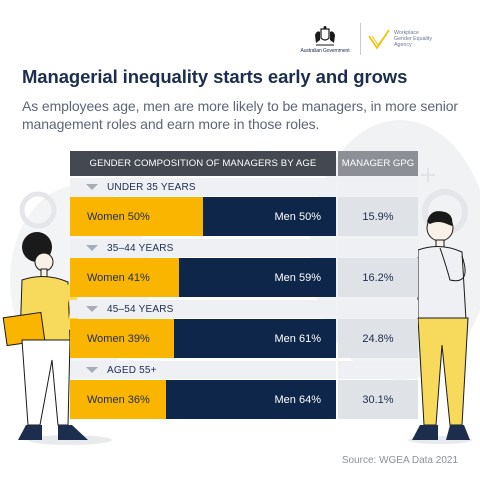  What do you see at coordinates (325, 35) in the screenshot?
I see `coat-of-arms-icon` at bounding box center [325, 35].